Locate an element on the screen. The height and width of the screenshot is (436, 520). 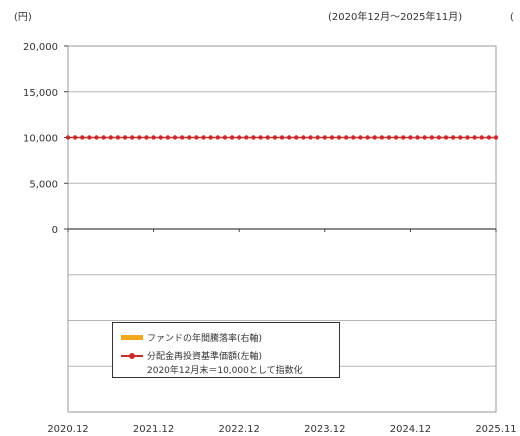
legend-item-annual-return: ファンドの年間騰落率(右軸) is located at coordinates (191, 337).